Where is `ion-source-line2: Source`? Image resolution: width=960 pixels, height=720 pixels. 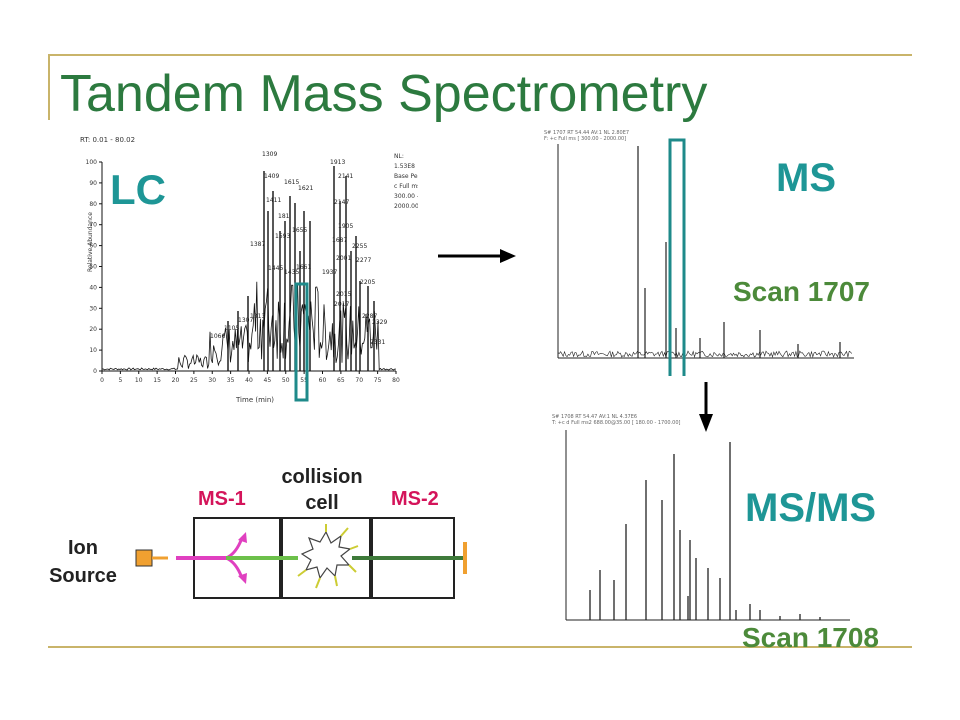 ion-source-line2: Source is located at coordinates (83, 576).